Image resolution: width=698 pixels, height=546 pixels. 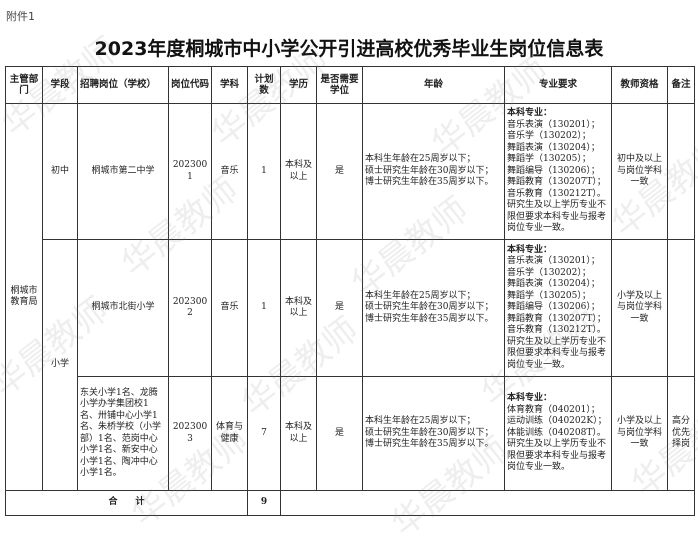 What do you see at coordinates (20, 16) in the screenshot?
I see `attachment-label: 附件1` at bounding box center [20, 16].